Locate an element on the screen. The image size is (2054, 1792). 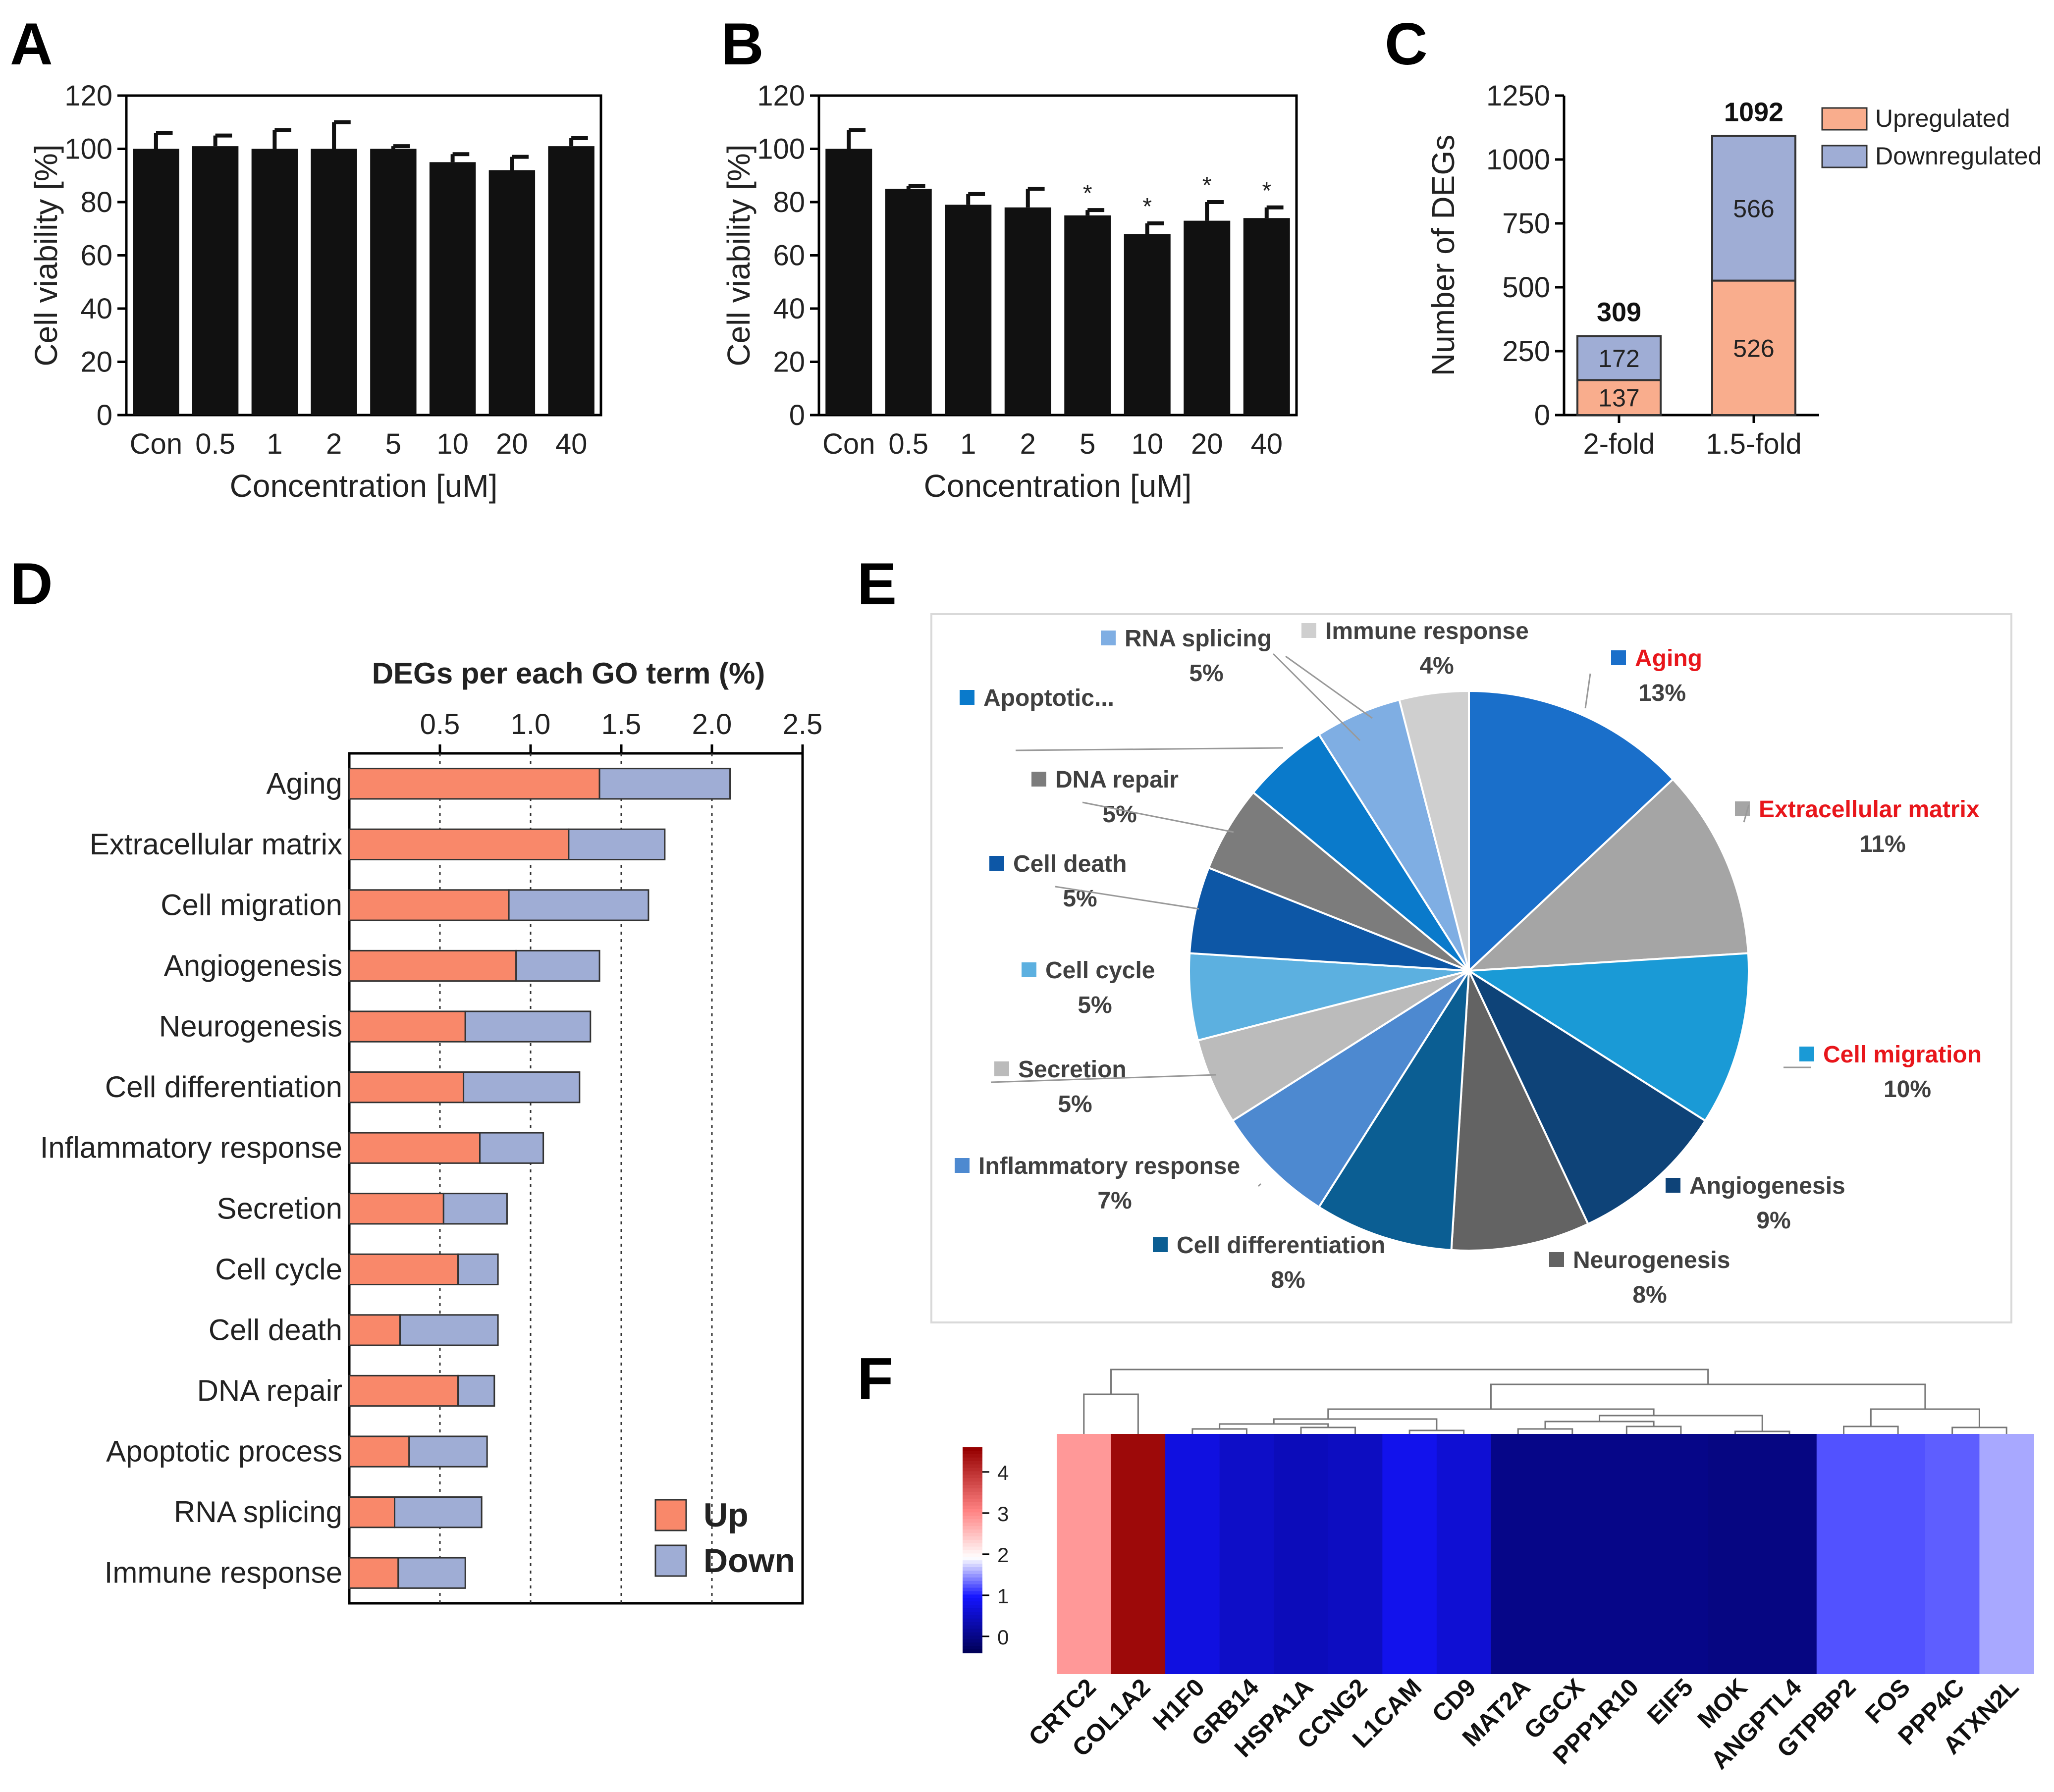
legend-label: Down is located at coordinates (749, 1561).